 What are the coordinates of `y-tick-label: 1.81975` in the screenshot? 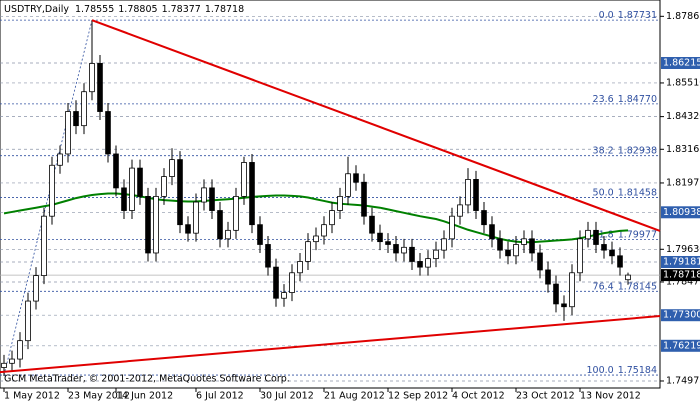 It's located at (683, 182).